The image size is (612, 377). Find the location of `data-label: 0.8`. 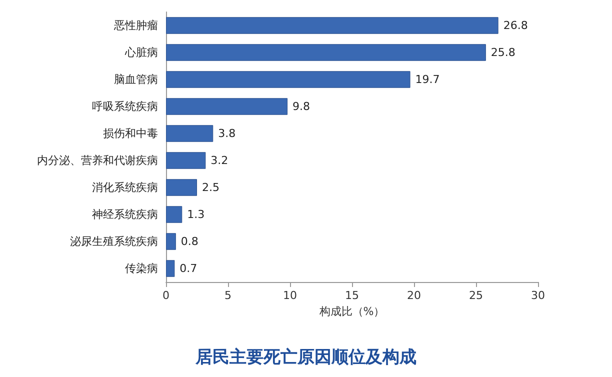

data-label: 0.8 is located at coordinates (189, 241).